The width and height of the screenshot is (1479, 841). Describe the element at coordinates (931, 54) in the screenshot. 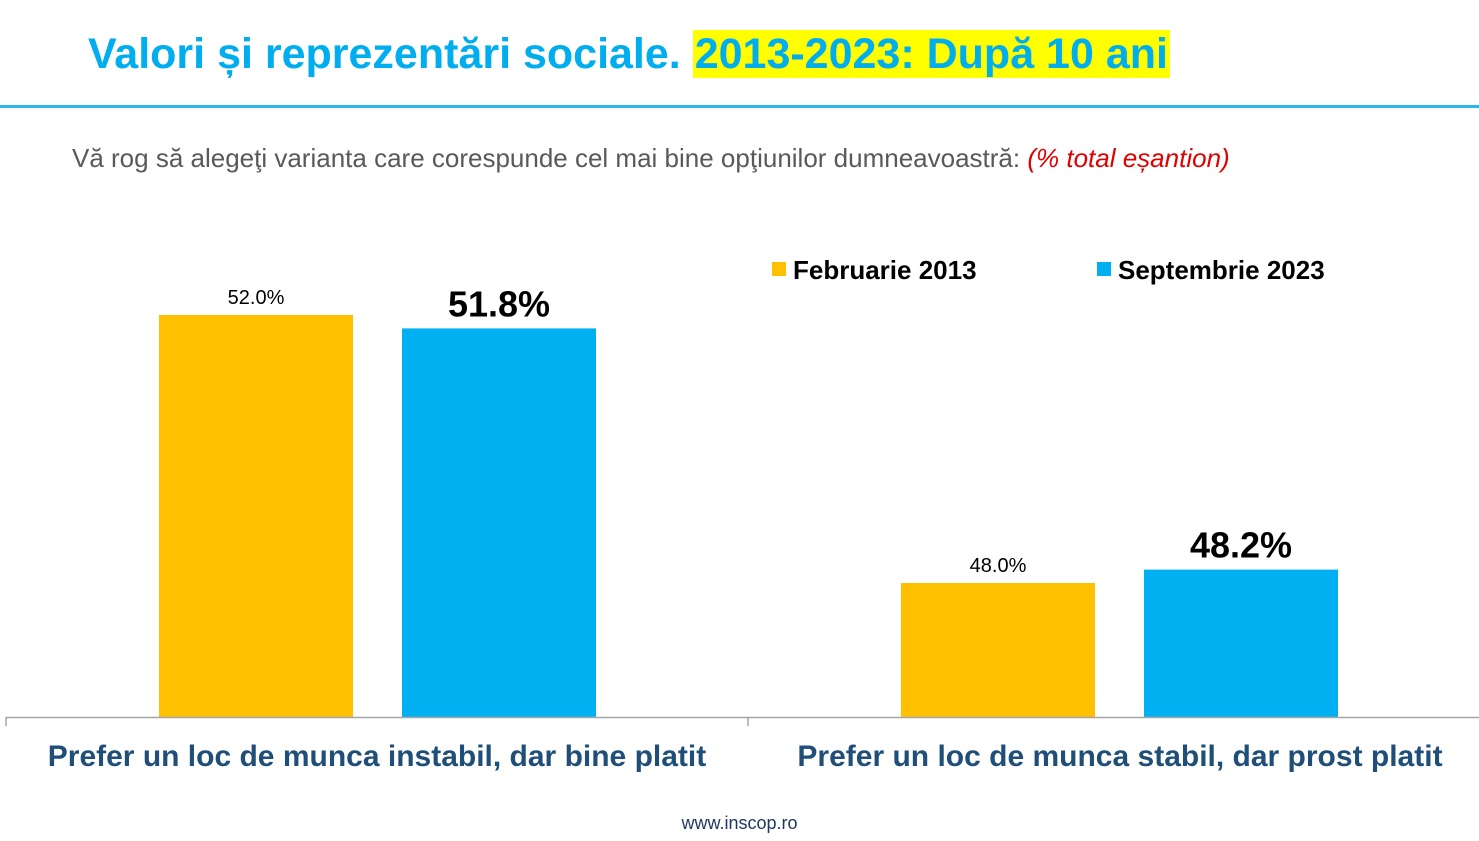

I see `title-highlight: 2013-2023: După 10 ani` at that location.